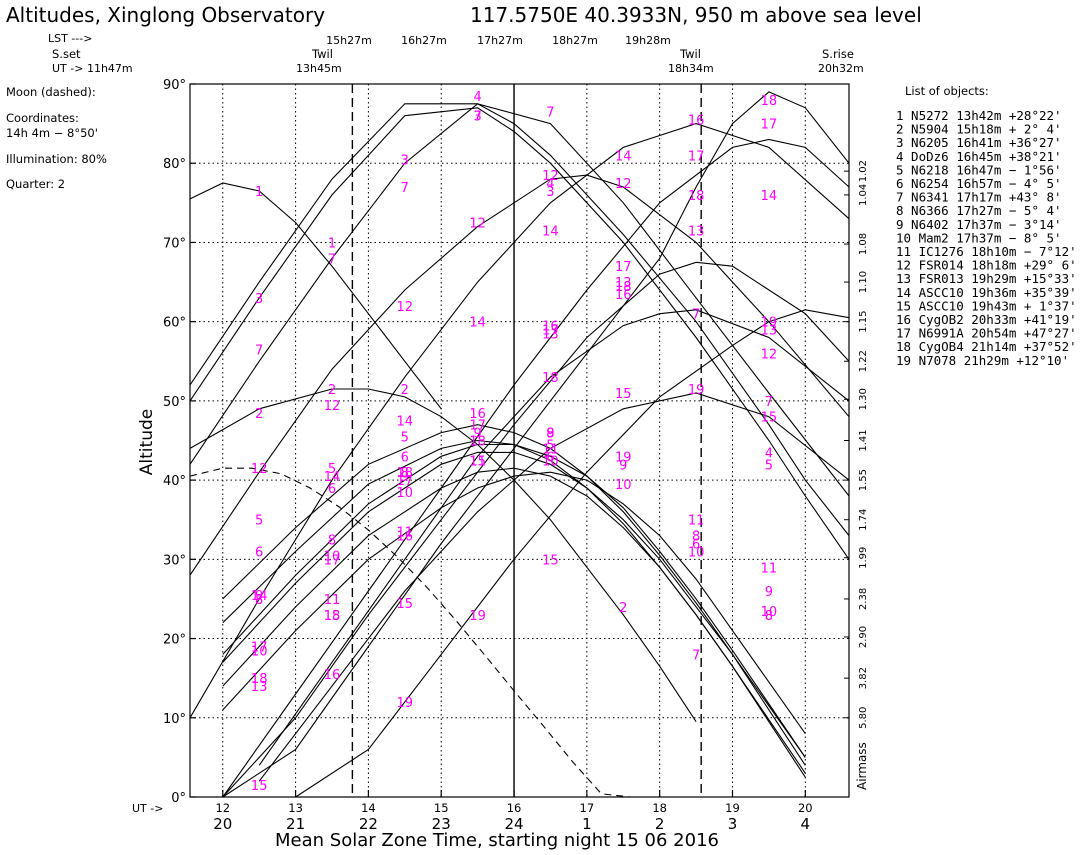  What do you see at coordinates (56, 159) in the screenshot?
I see `moon-illumination: Illumination: 80%` at bounding box center [56, 159].